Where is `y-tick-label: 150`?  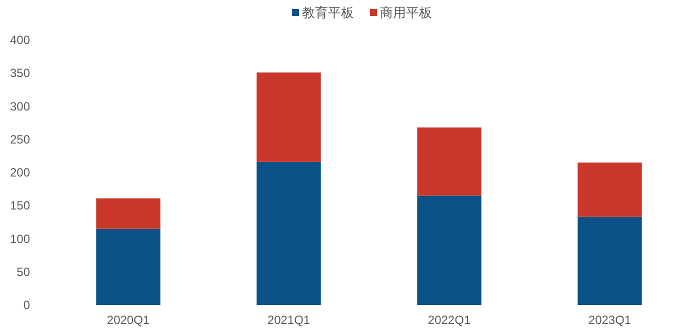 y-tick-label: 150 is located at coordinates (20, 205).